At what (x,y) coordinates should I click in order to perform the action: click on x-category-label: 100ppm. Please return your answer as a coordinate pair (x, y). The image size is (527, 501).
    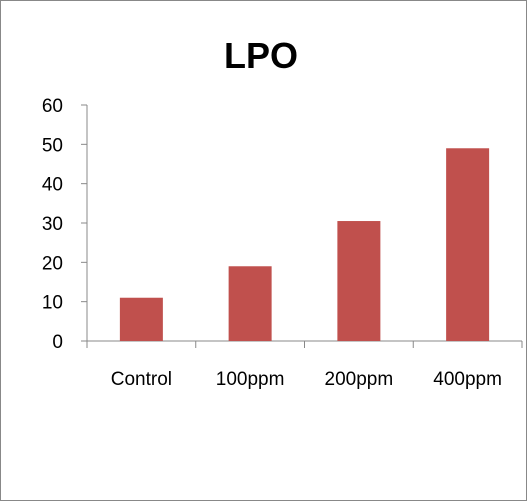
    Looking at the image, I should click on (250, 379).